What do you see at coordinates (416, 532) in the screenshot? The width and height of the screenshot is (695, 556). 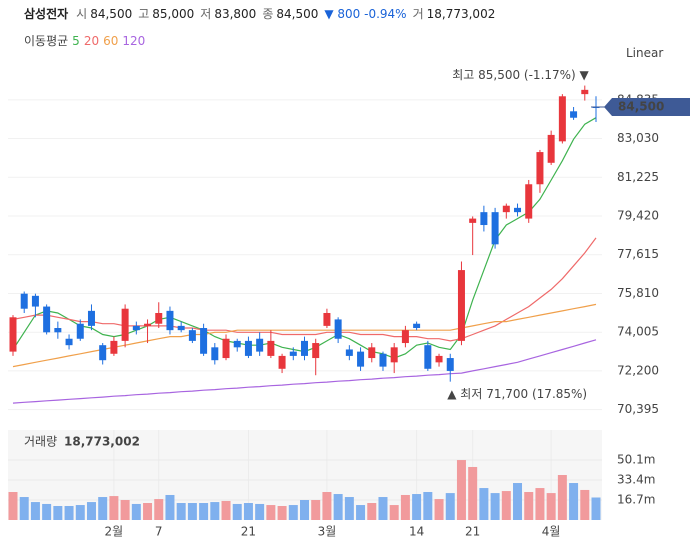 I see `x-tick-label: 14` at bounding box center [416, 532].